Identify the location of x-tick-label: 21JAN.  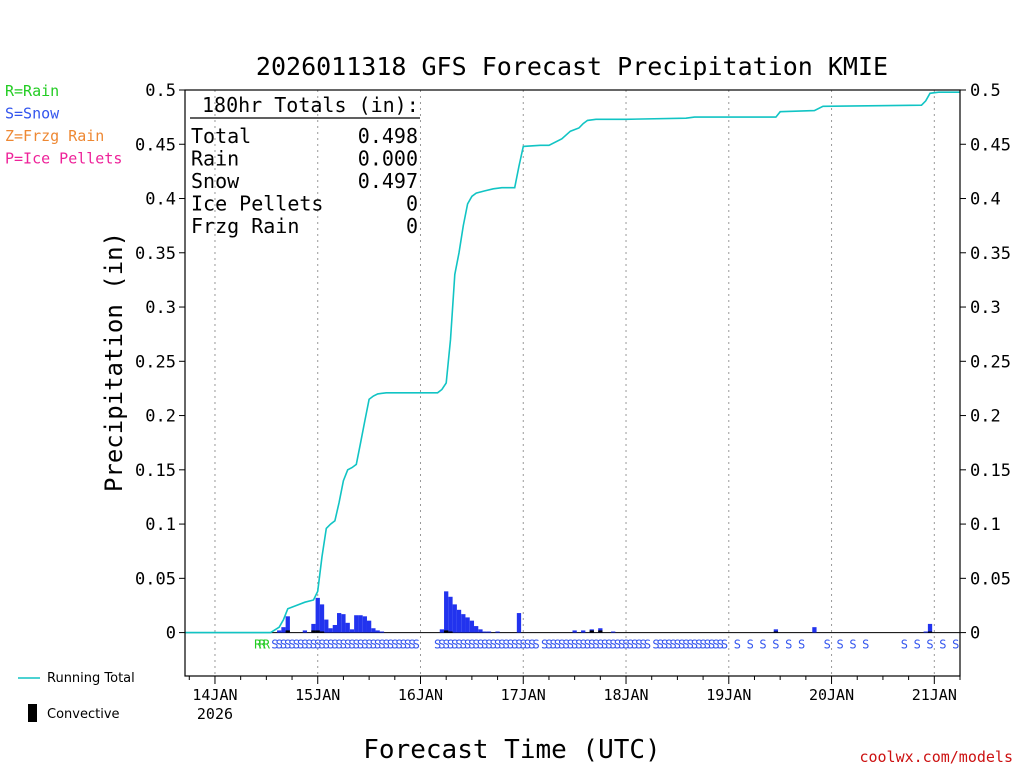
(934, 695).